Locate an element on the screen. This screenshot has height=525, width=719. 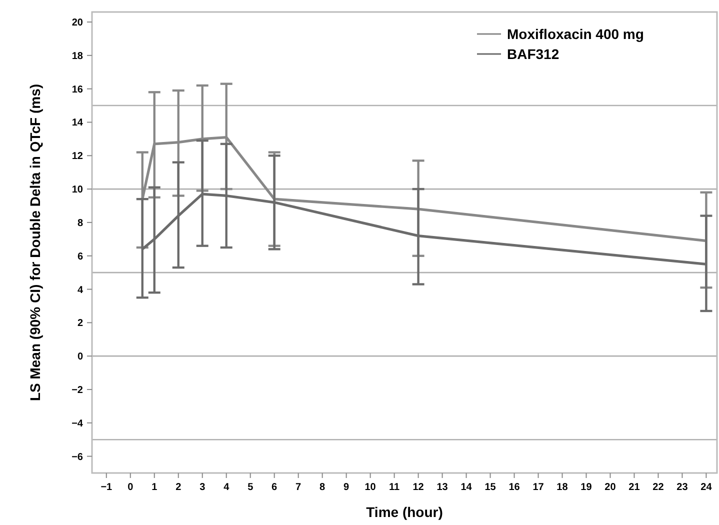
y-tick-label: 12 is located at coordinates (78, 156).